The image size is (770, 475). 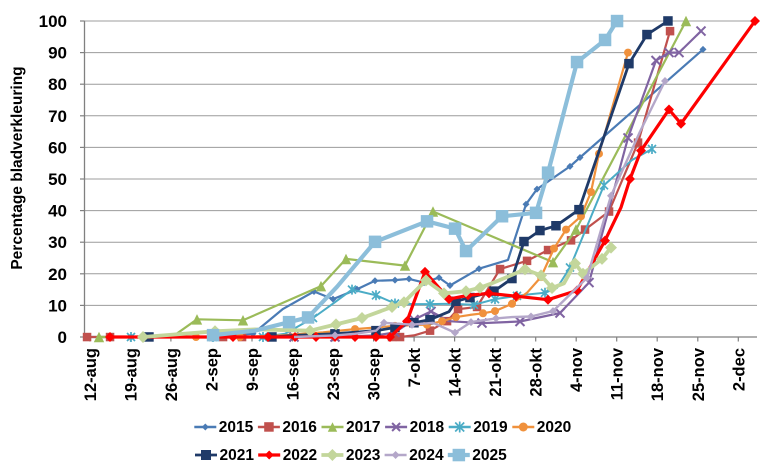 I want to click on svg-text: 4-nov, so click(x=577, y=369).